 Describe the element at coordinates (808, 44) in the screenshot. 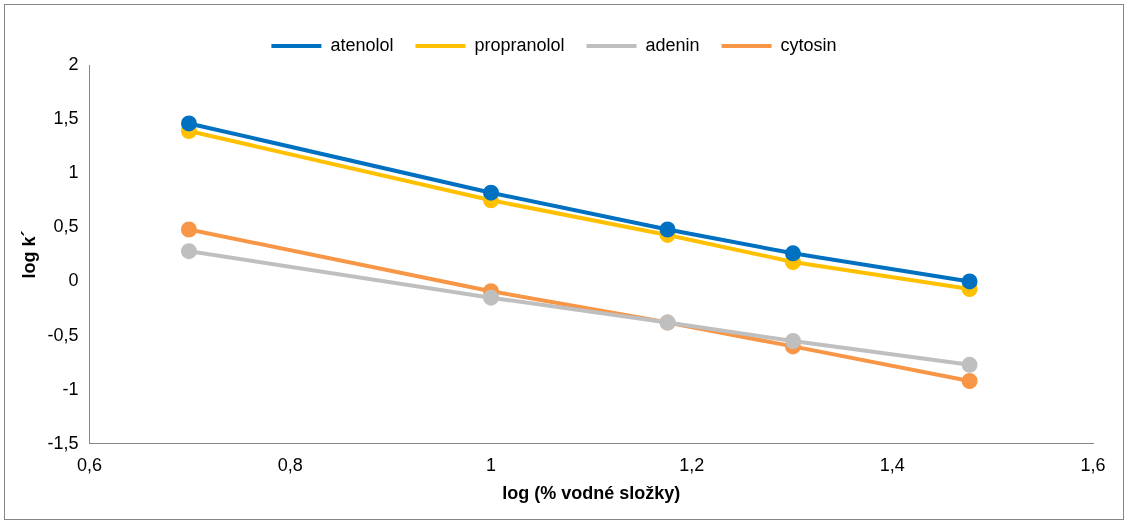

I see `legend-label: cytosin` at that location.